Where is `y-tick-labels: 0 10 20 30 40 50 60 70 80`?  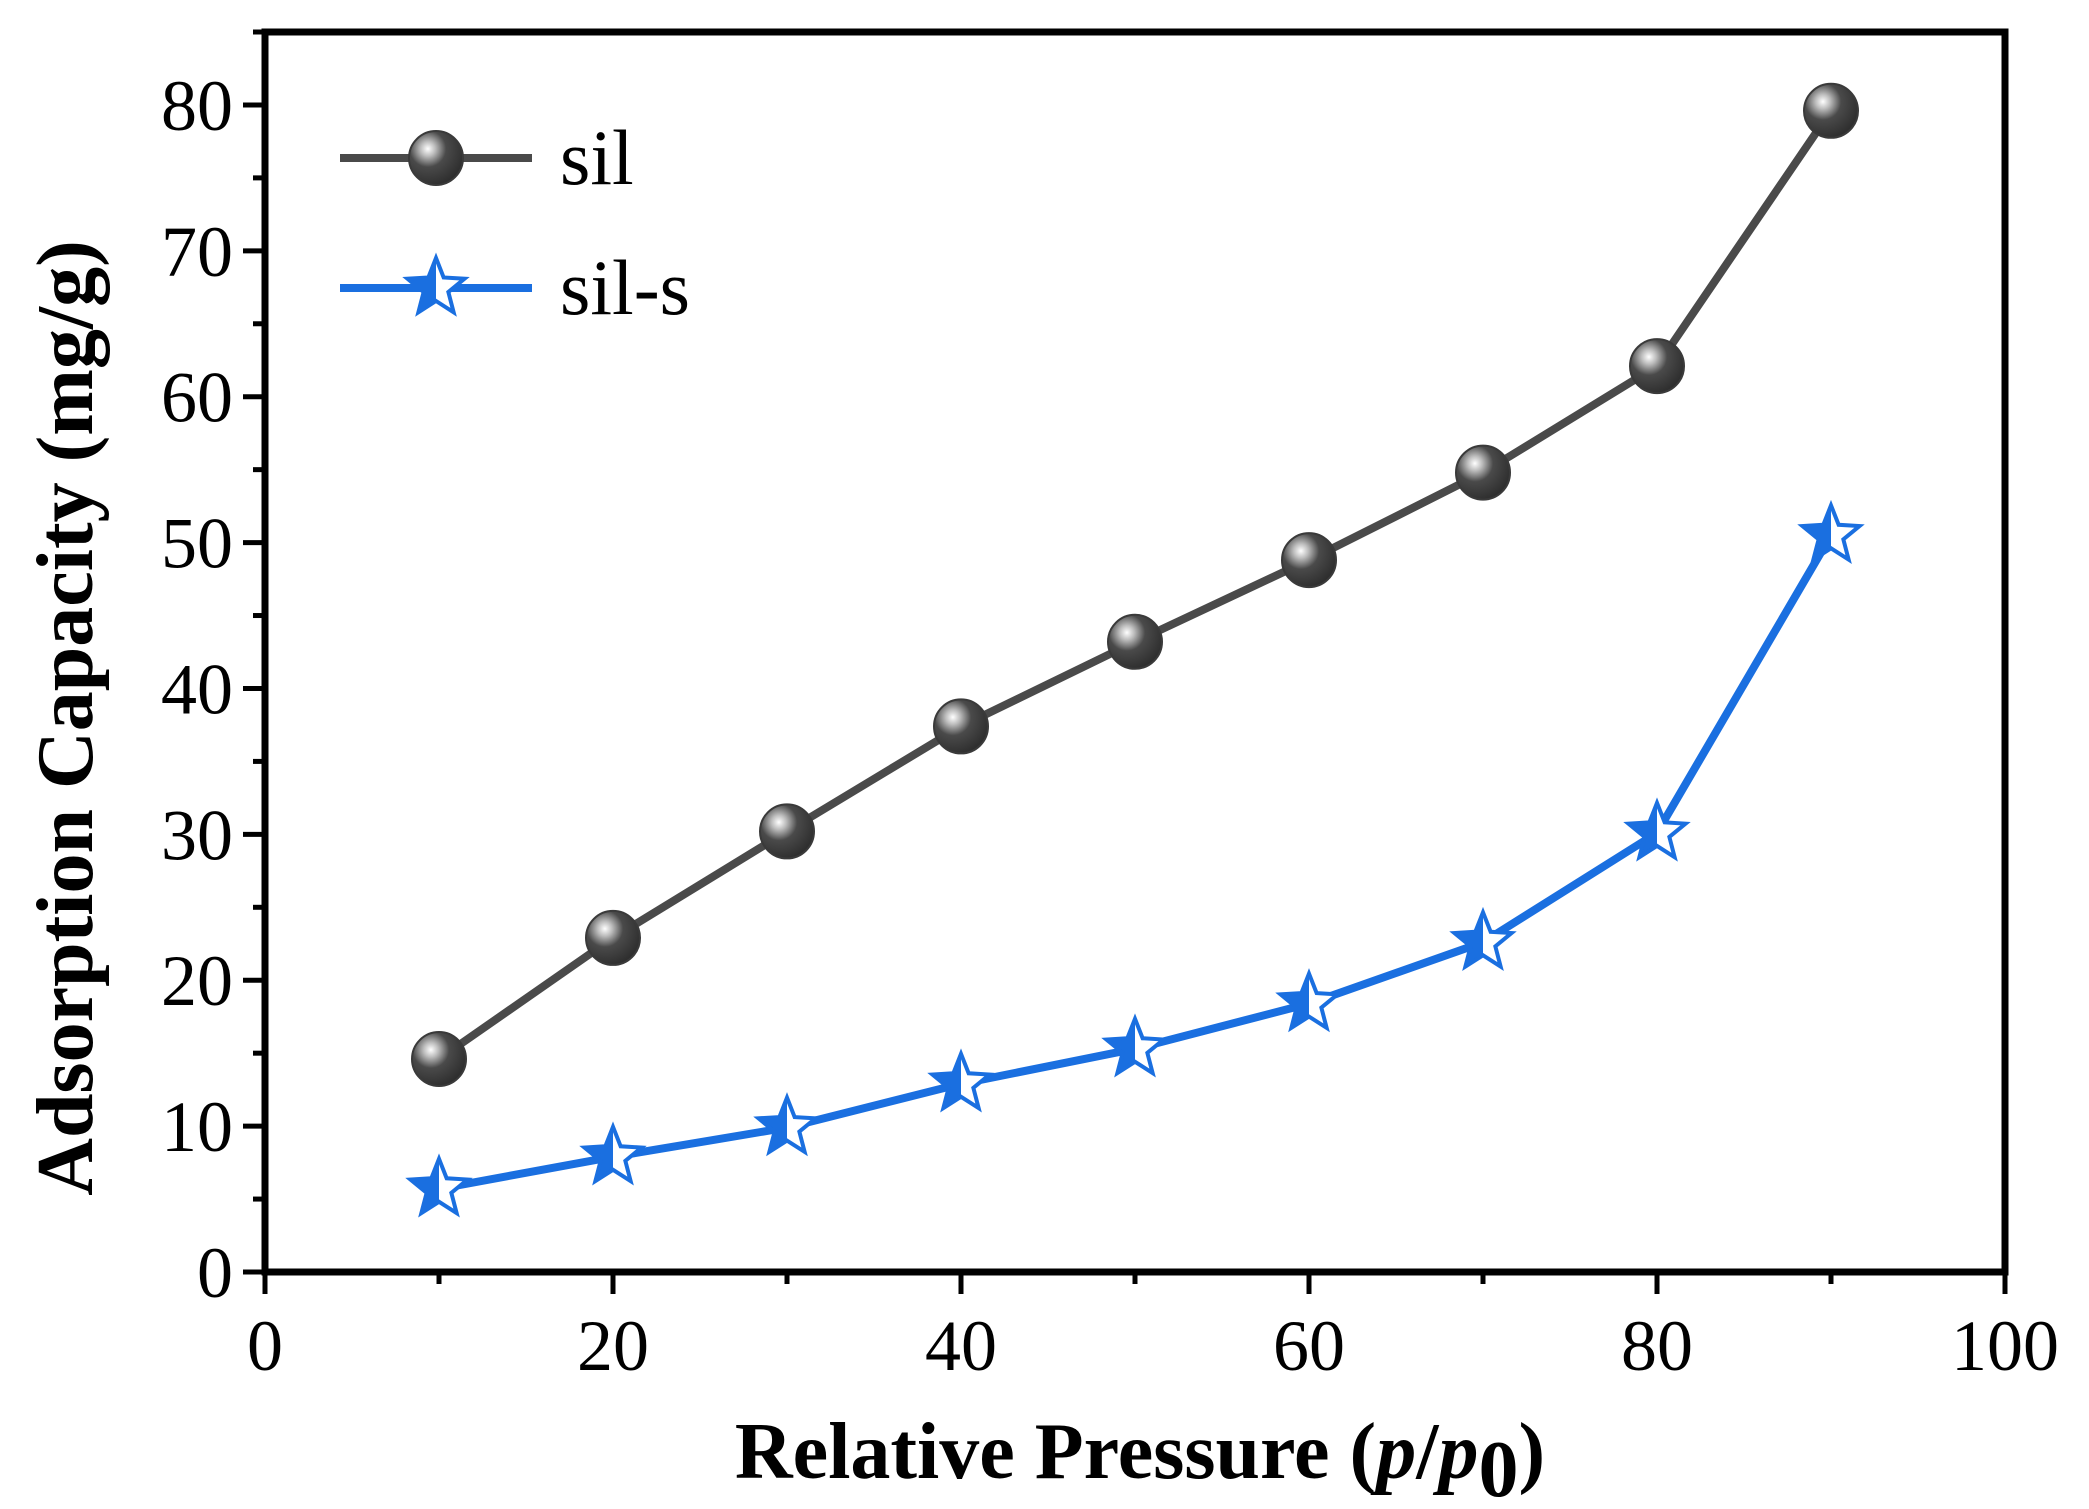
y-tick-labels: 0 10 20 30 40 50 60 70 80 is located at coordinates (197, 689).